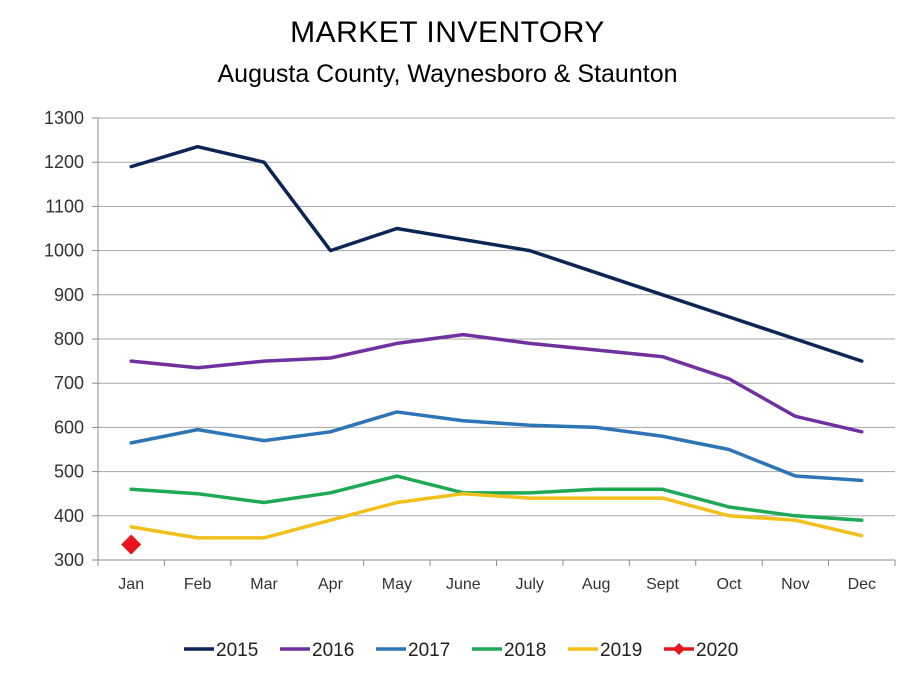 The image size is (920, 690). I want to click on series-2018-line, so click(496, 498).